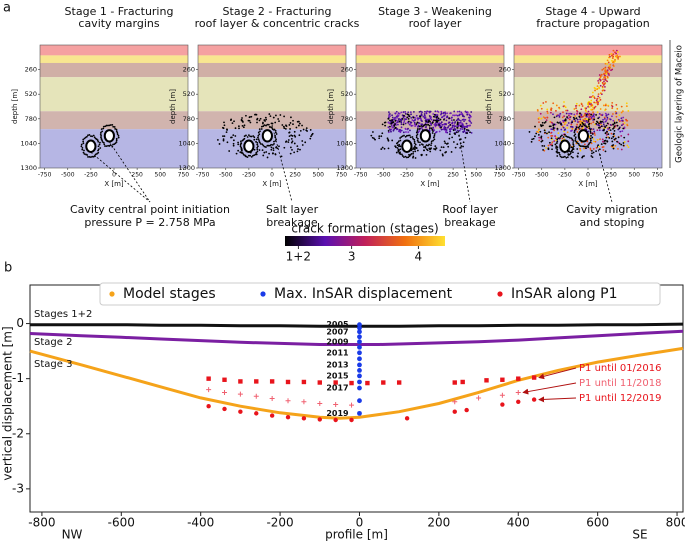  What do you see at coordinates (295, 175) in the screenshot?
I see `x-tick-label: 250` at bounding box center [295, 175].